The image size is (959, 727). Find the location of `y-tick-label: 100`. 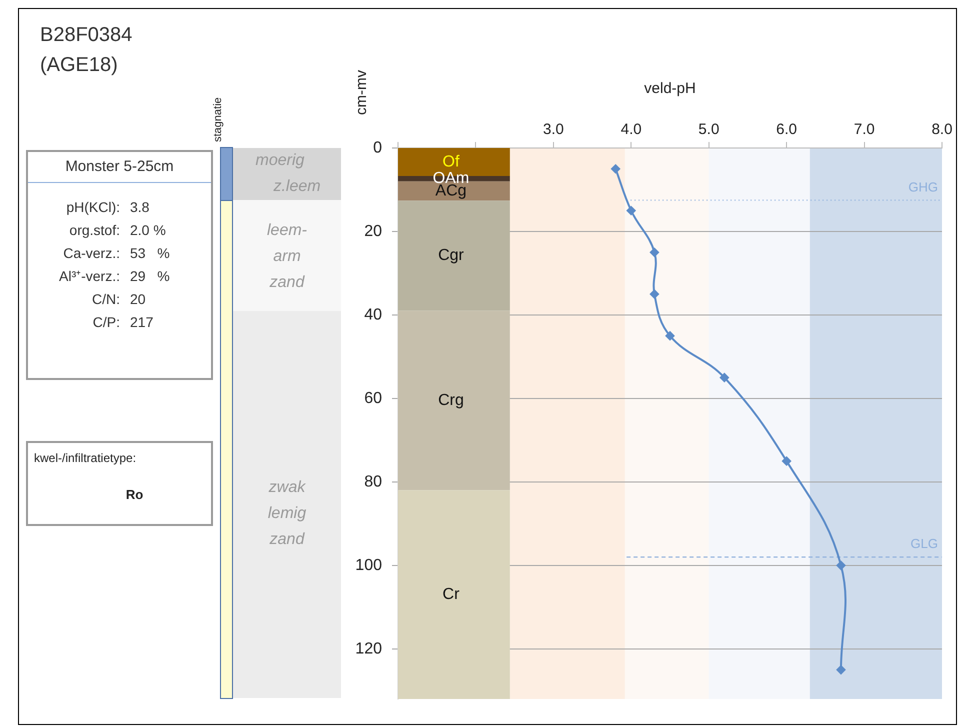

y-tick-label: 100 is located at coordinates (368, 565).